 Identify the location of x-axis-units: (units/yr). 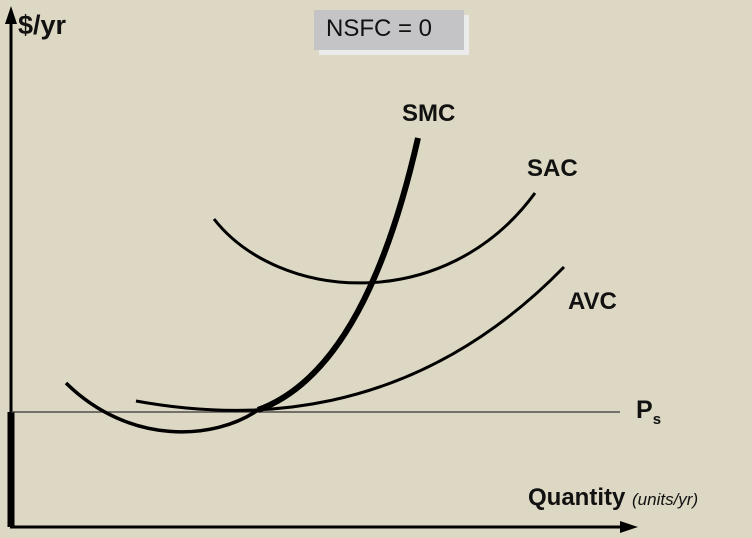
(665, 499).